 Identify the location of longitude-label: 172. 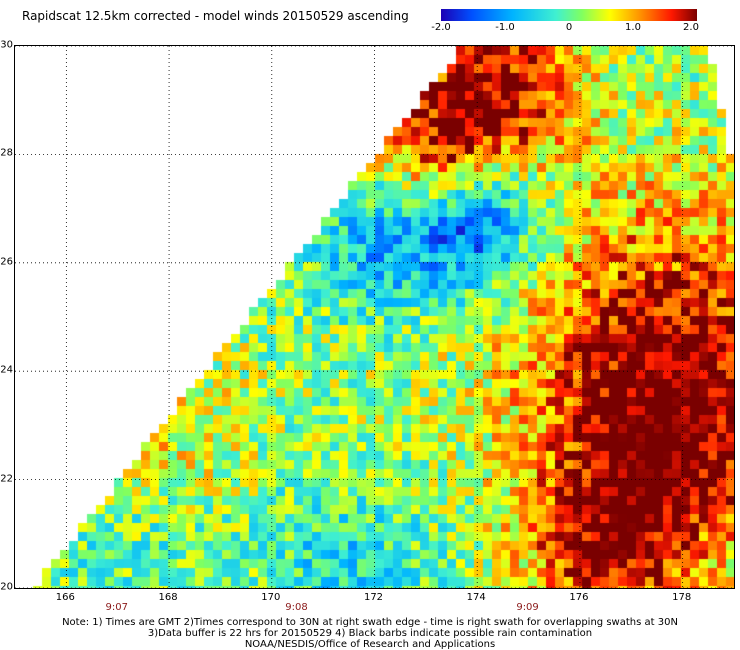
(373, 597).